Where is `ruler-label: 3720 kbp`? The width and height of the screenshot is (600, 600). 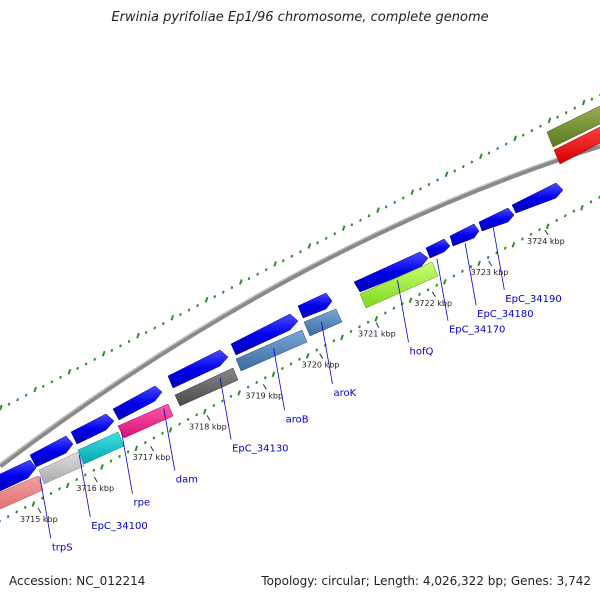 ruler-label: 3720 kbp is located at coordinates (321, 365).